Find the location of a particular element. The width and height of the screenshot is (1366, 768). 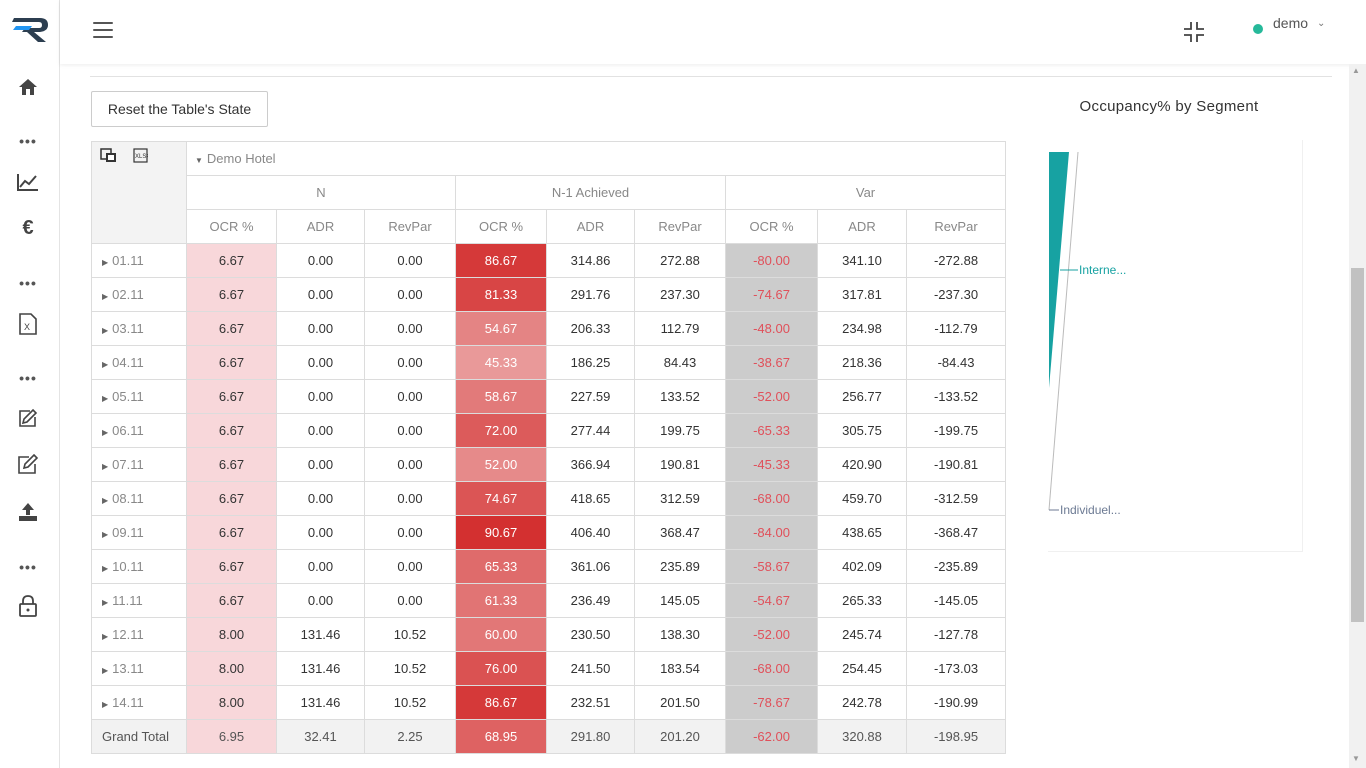

segment-slice-individuel is located at coordinates (1063, 331).